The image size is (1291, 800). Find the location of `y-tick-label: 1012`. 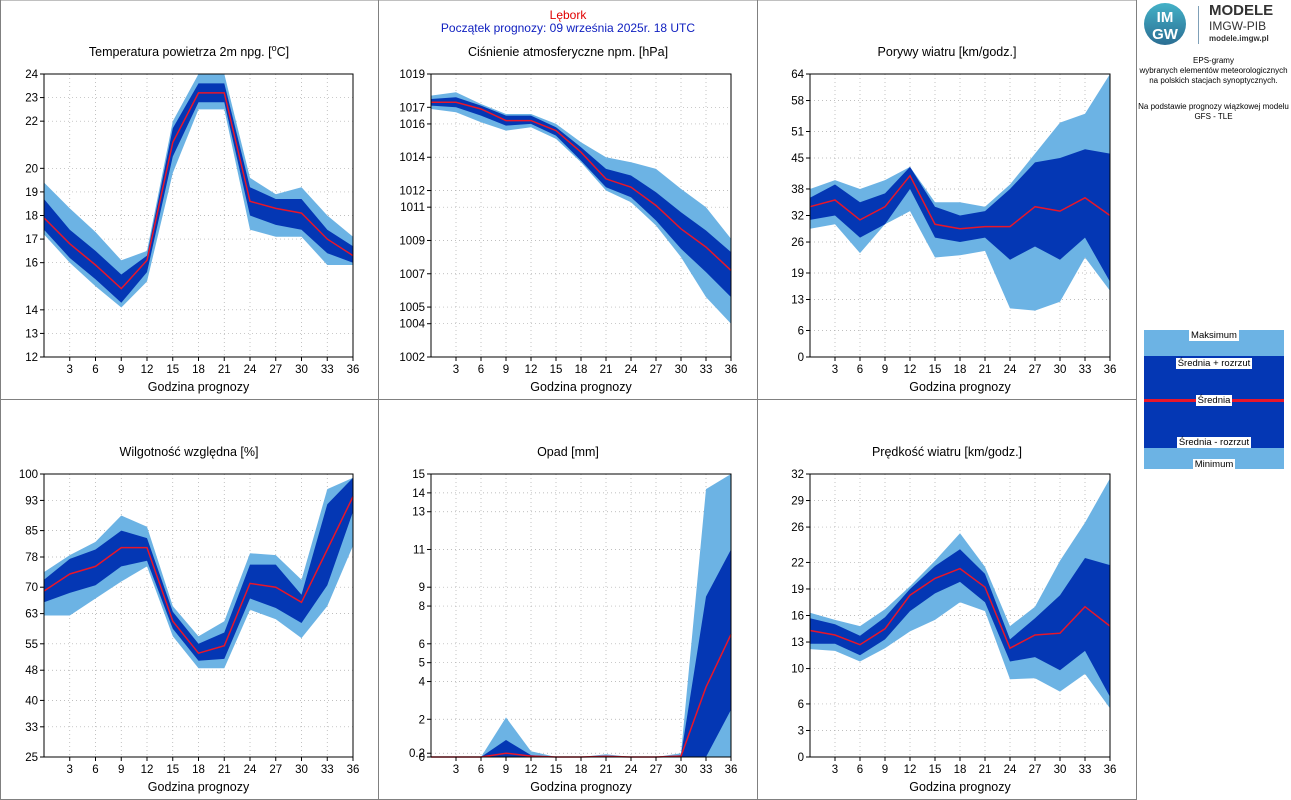

y-tick-label: 1012 is located at coordinates (412, 192).